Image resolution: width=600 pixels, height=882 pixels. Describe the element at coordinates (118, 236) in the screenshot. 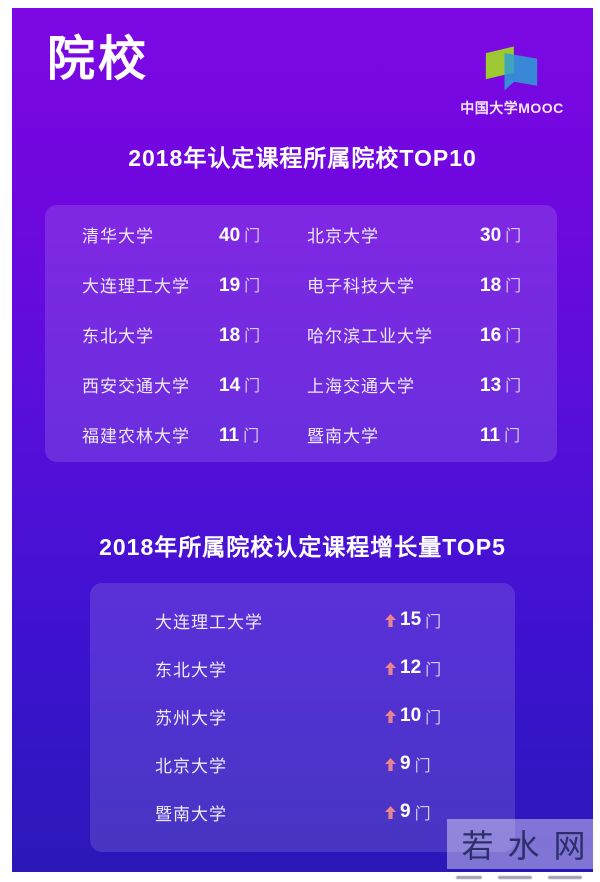

I see `university-name: 清华大学` at that location.